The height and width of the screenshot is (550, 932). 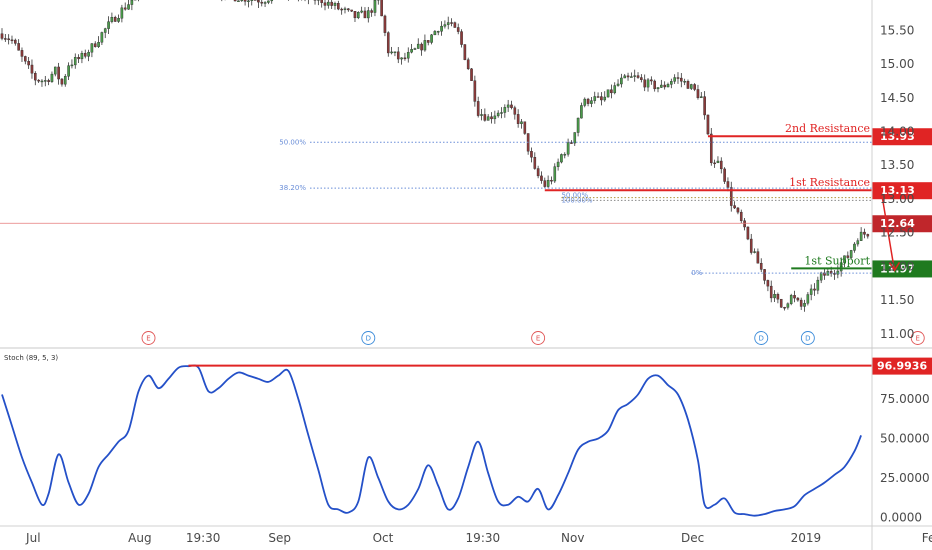 I want to click on stoch-level-label: 96.9936, so click(x=902, y=366).